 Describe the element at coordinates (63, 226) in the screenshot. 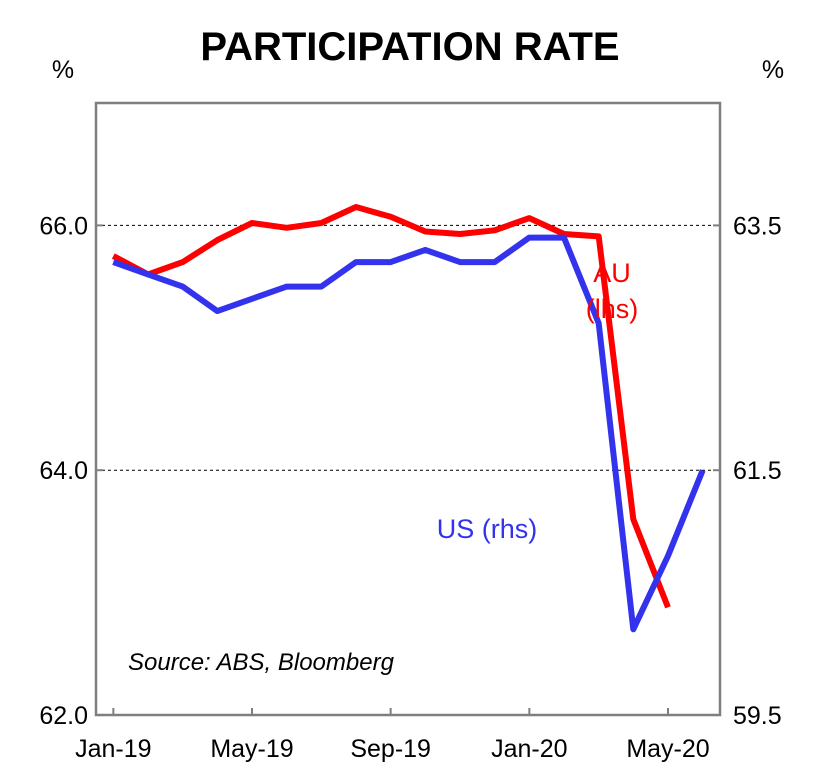

I see `left-tick-label: 66.0` at that location.